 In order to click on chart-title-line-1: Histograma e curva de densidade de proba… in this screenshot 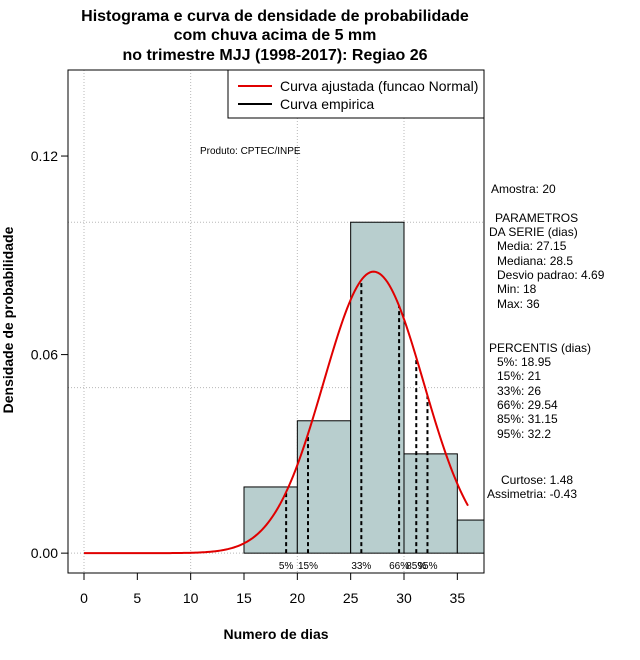, I will do `click(275, 16)`.